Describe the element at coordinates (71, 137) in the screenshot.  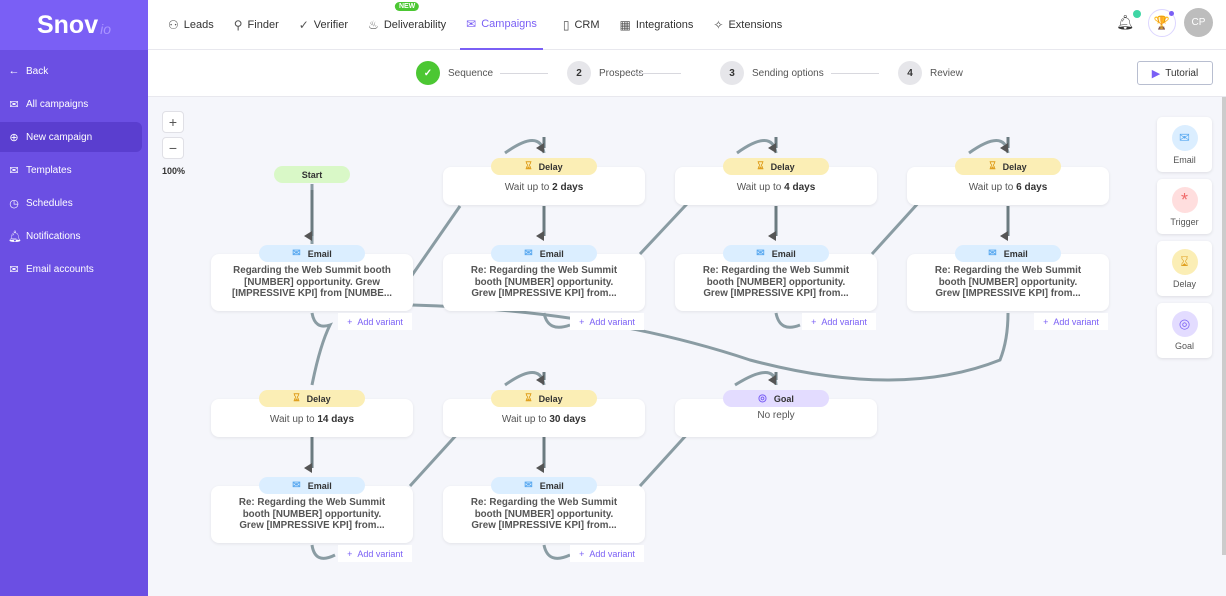
I see `sidebar-item-new-campaign: ⊕ New campaign` at that location.